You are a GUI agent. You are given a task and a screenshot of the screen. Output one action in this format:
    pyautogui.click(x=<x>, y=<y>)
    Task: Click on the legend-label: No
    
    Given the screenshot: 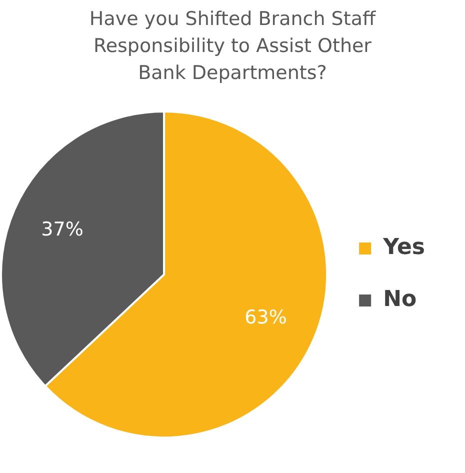 What is the action you would take?
    pyautogui.click(x=400, y=299)
    